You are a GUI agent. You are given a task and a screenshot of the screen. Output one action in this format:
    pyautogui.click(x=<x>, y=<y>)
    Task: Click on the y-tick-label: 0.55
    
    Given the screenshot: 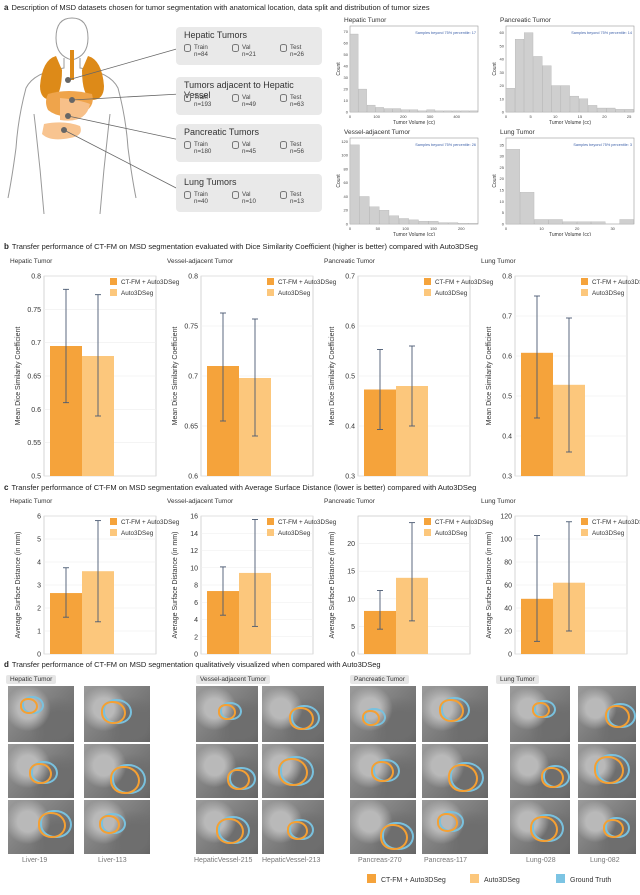 What is the action you would take?
    pyautogui.click(x=34, y=443)
    